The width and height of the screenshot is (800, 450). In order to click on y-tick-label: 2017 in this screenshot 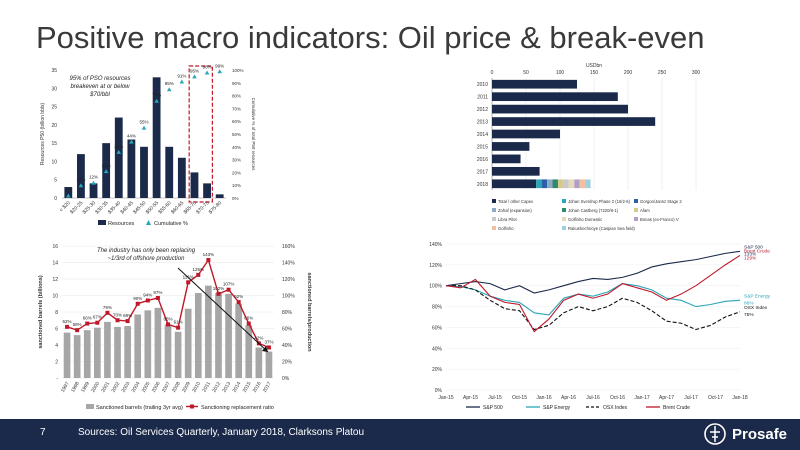, I will do `click(482, 172)`.